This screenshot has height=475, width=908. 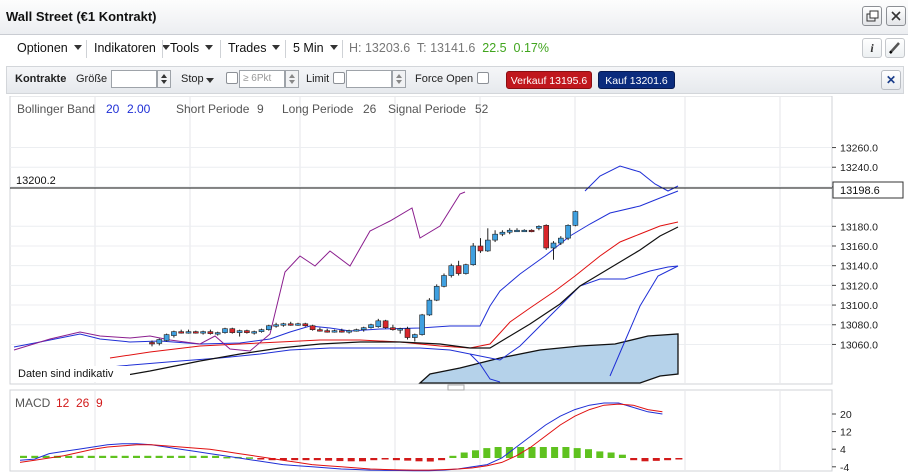 I want to click on menu-optionen: Optionen, so click(x=49, y=48).